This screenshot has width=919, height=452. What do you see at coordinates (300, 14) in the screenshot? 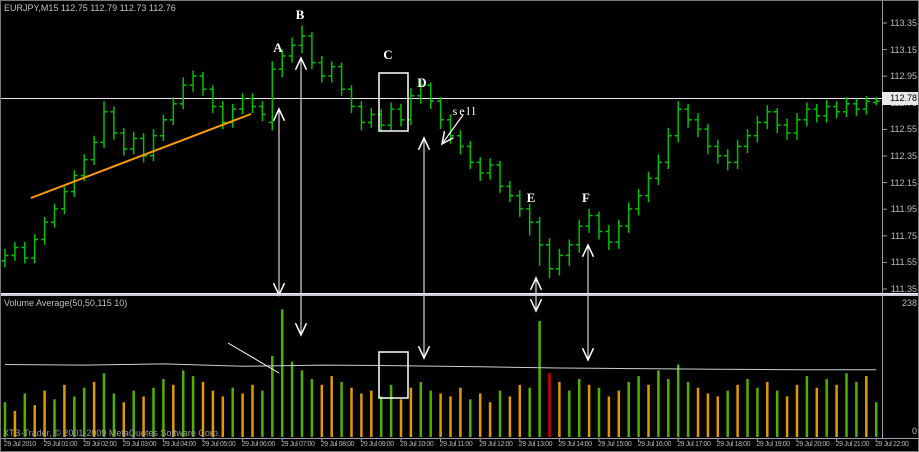
I see `annotation-letter: B` at bounding box center [300, 14].